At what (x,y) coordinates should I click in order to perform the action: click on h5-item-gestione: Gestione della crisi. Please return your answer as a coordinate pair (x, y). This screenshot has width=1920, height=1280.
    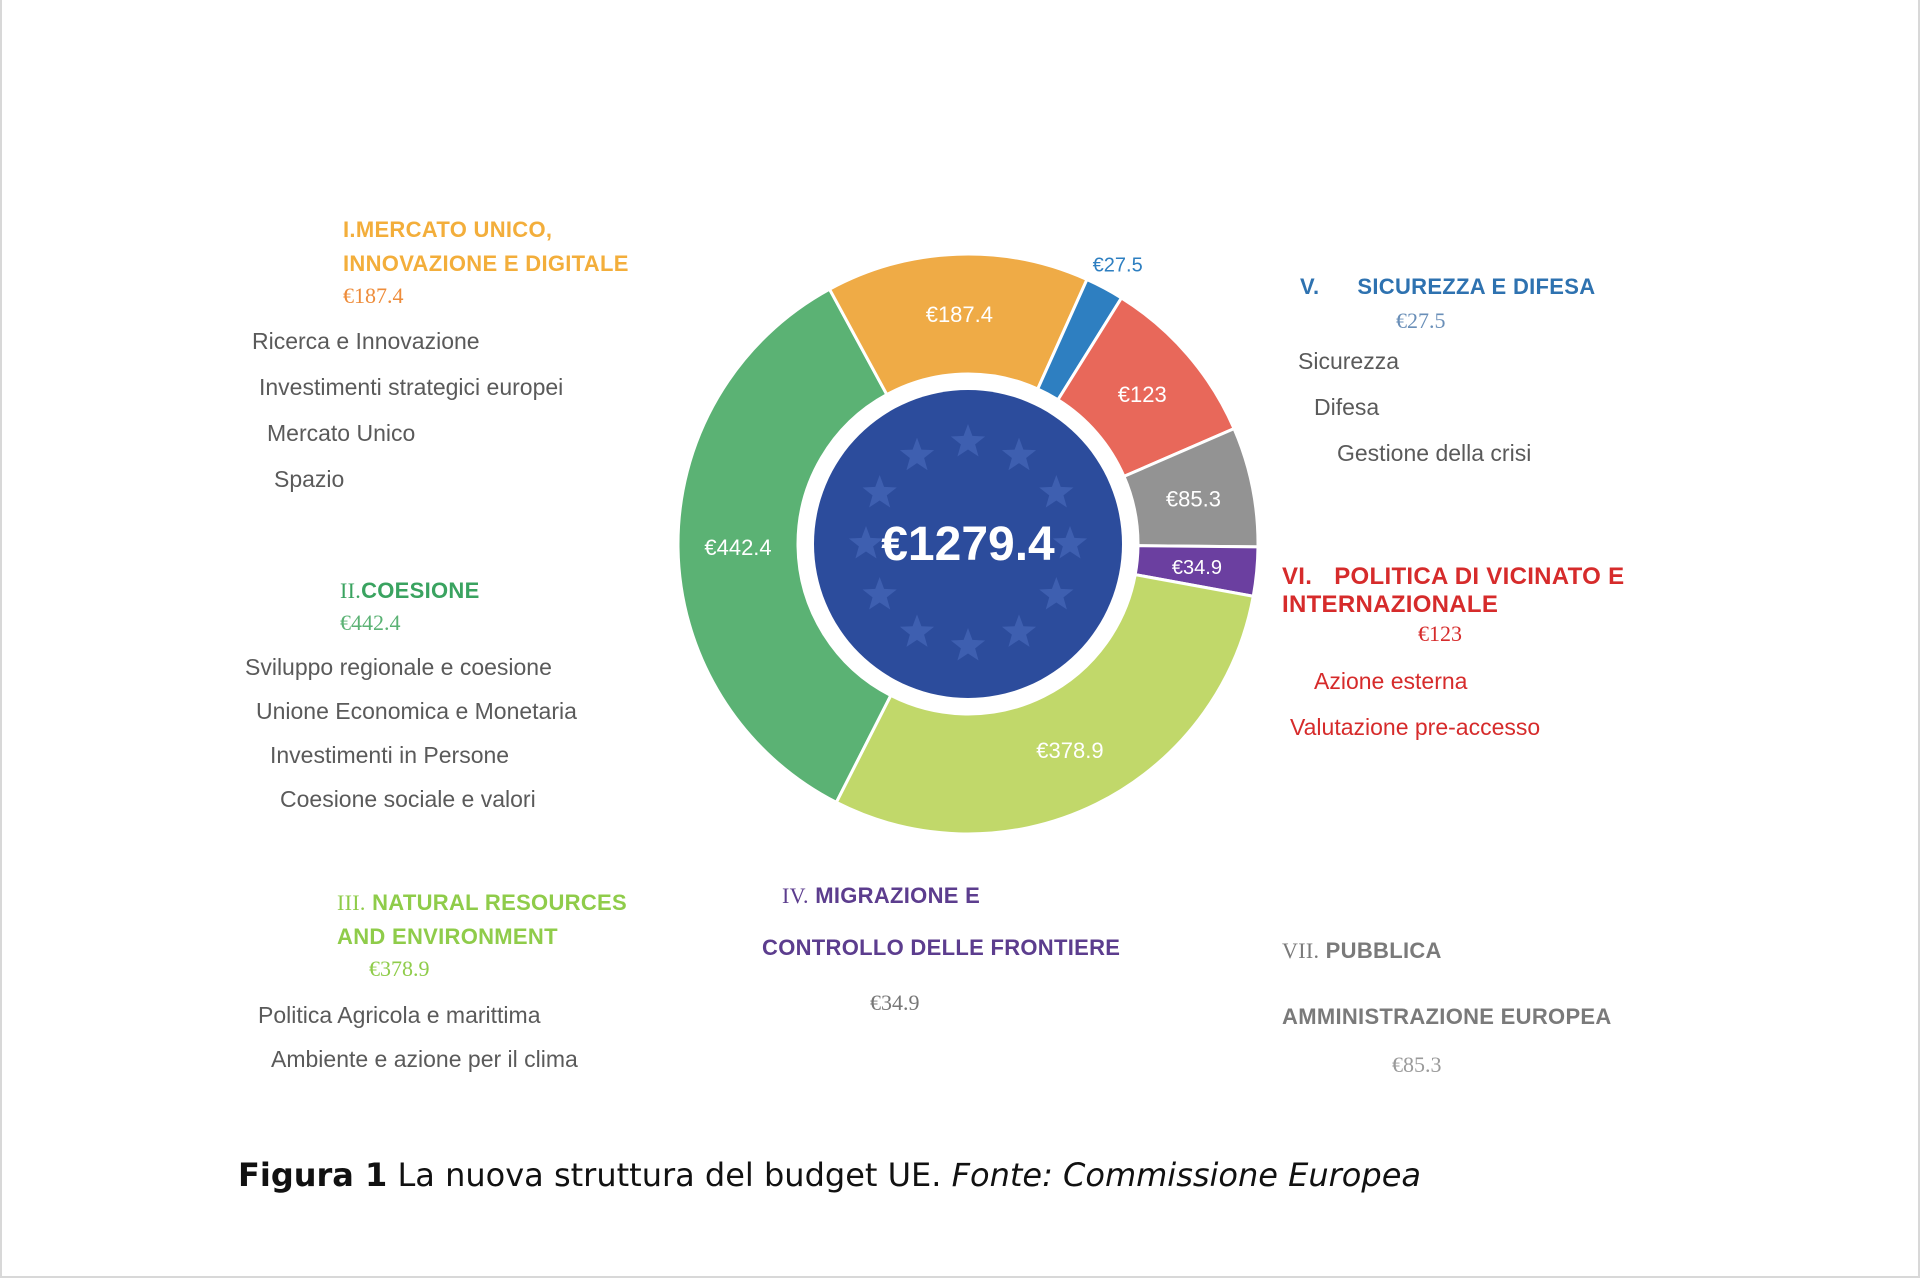
    Looking at the image, I should click on (1434, 453).